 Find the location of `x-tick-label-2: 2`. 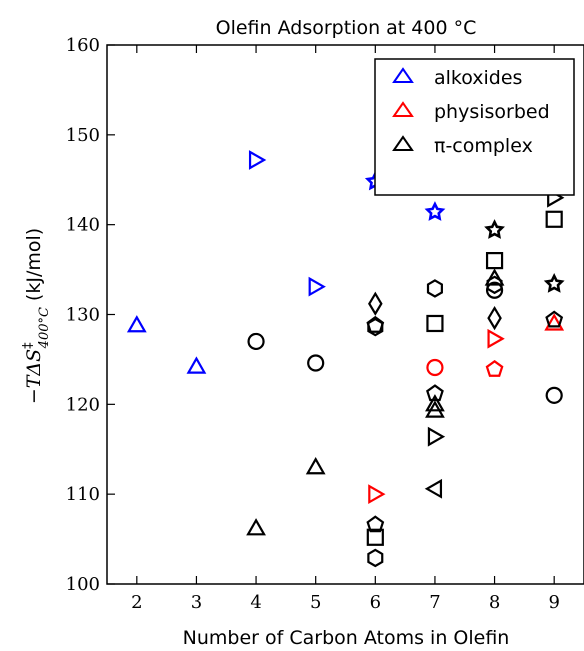

x-tick-label-2: 2 is located at coordinates (136, 602).